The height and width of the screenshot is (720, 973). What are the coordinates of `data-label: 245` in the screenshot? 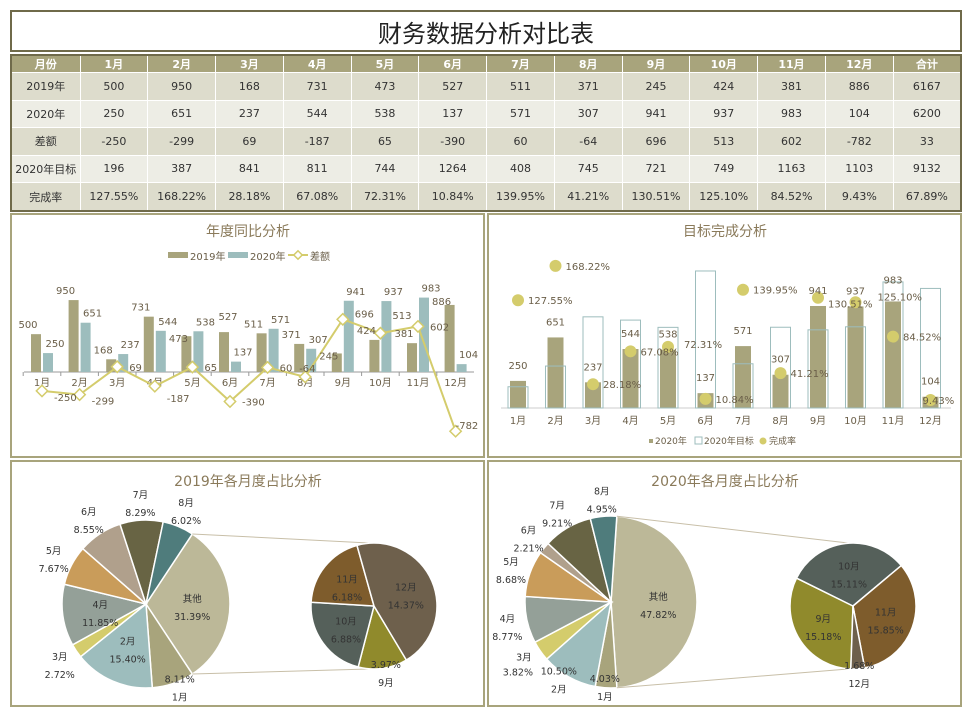 It's located at (328, 356).